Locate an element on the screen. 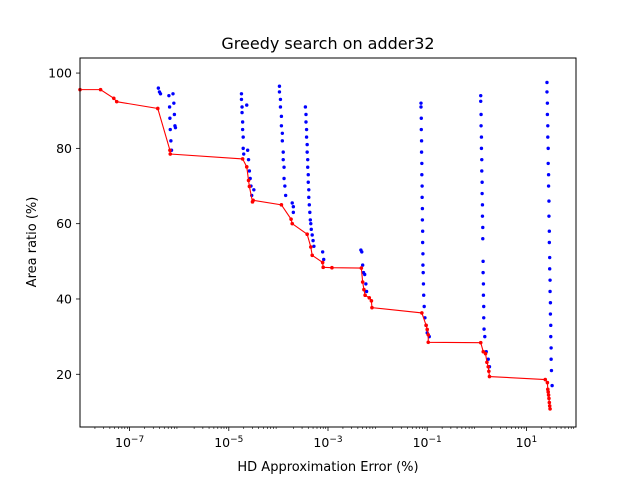  y-tick-label: 60 is located at coordinates (64, 223).